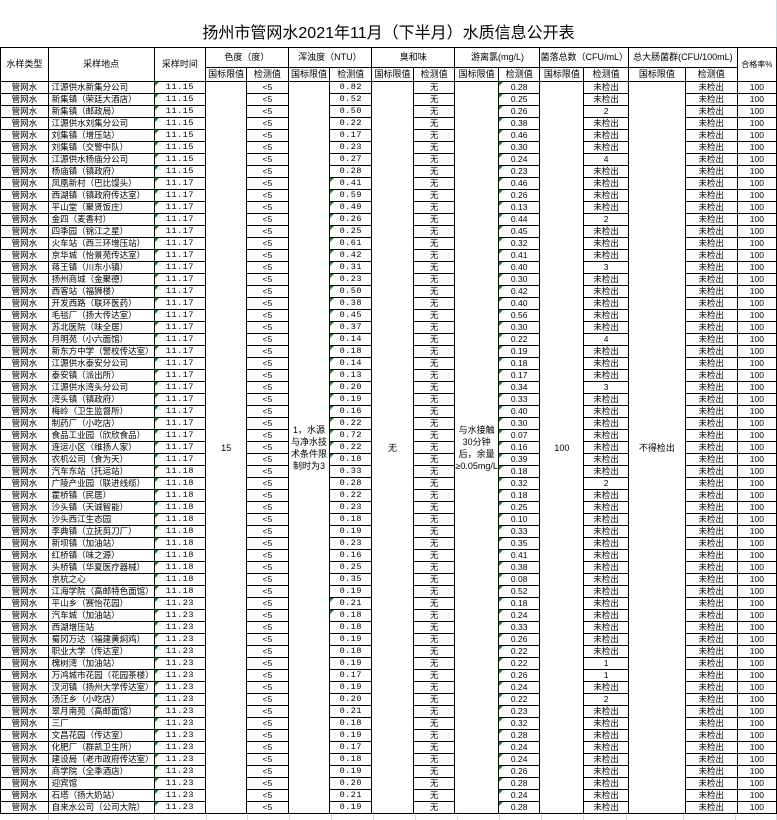 The image size is (777, 820). What do you see at coordinates (351, 651) in the screenshot?
I see `cell-turbidity: 0.18` at bounding box center [351, 651].